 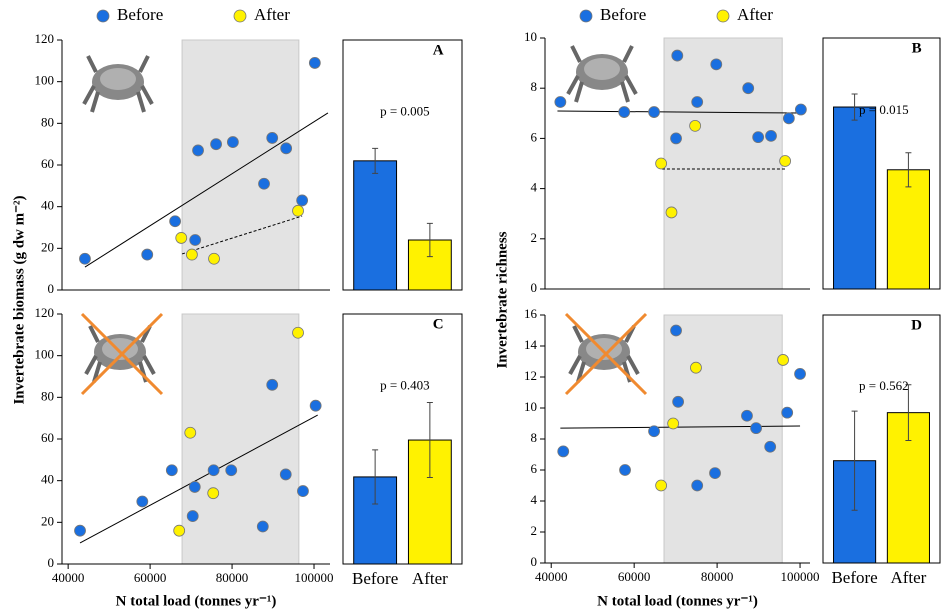 I want to click on panel-label: B, so click(x=917, y=48).